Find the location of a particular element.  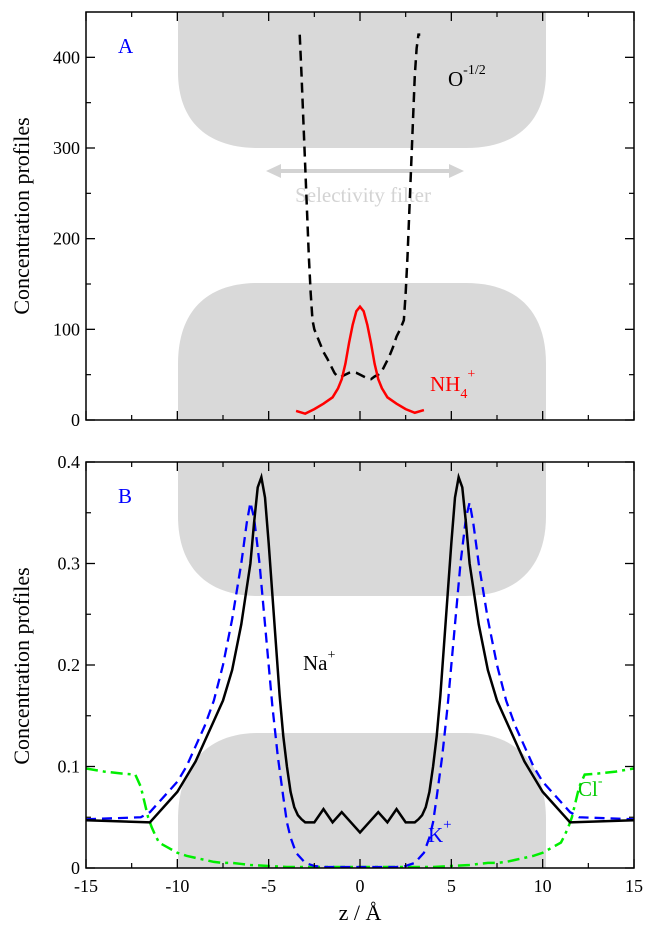

panel-a-y-tick-label: 100 is located at coordinates (66, 329).